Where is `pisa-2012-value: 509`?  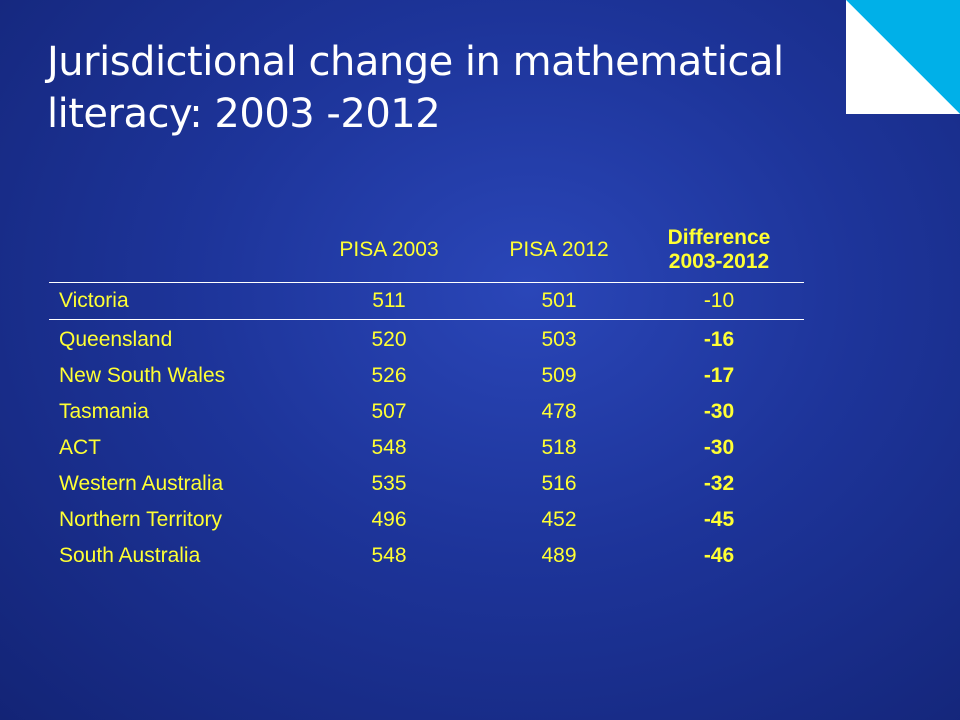 pisa-2012-value: 509 is located at coordinates (559, 375).